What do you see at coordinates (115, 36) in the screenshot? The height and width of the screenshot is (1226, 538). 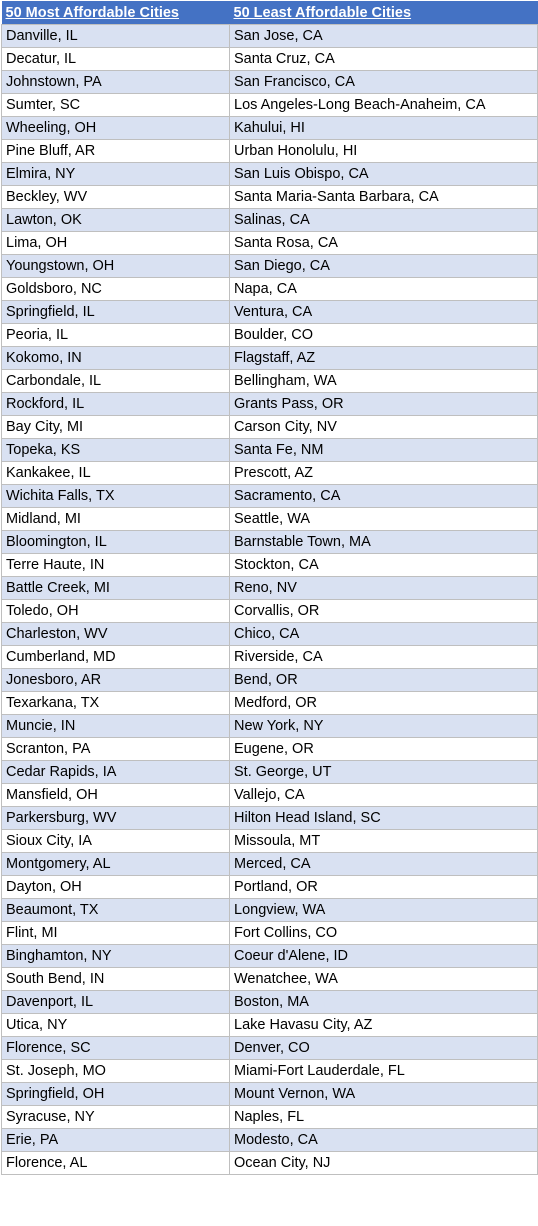 I see `most-affordable-city-cell: Danville, IL` at bounding box center [115, 36].